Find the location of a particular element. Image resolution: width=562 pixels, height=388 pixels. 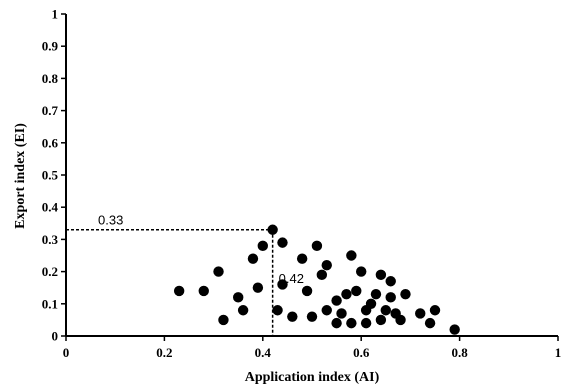

x-tick-label: 0.4 is located at coordinates (263, 352).